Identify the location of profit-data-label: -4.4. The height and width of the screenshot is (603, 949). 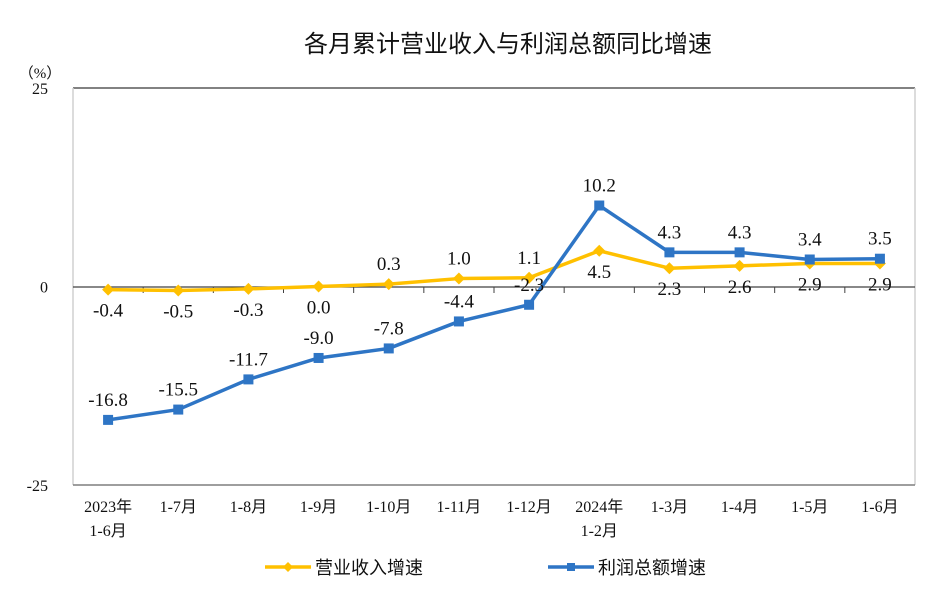
(459, 301).